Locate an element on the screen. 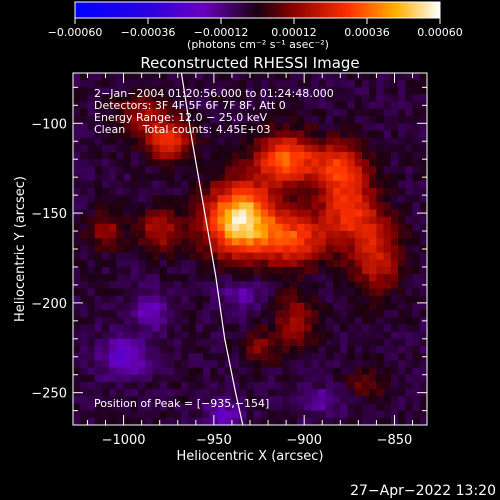 The width and height of the screenshot is (500, 500). colorbar-unit-label: (photons cm⁻² s⁻¹ asec⁻²) is located at coordinates (258, 44).